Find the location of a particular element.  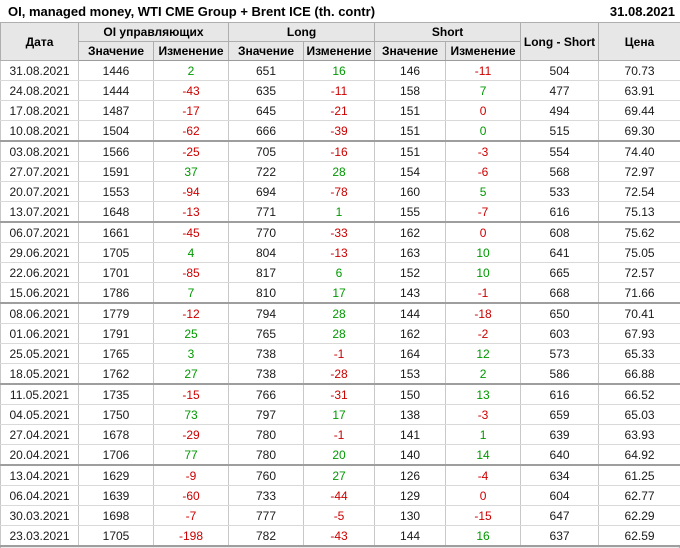

date-cell: 31.08.2021 is located at coordinates (39, 70).